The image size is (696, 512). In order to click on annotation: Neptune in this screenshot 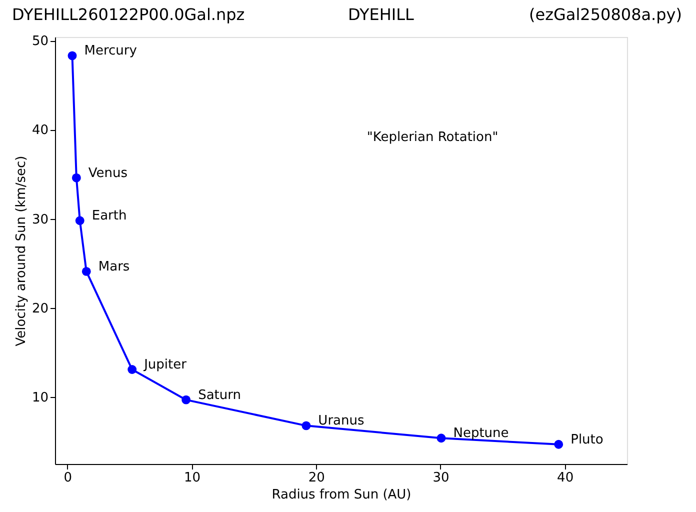, I will do `click(481, 434)`.